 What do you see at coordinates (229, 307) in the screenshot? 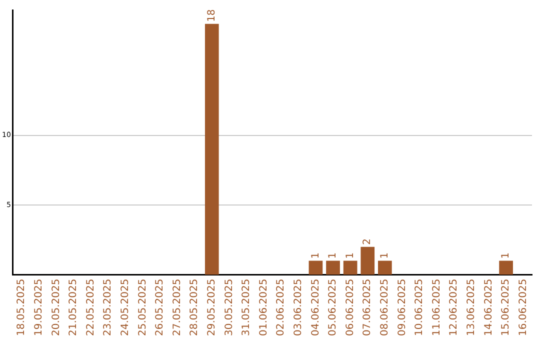
I see `x-tick-label: 30.05.2025` at bounding box center [229, 307].